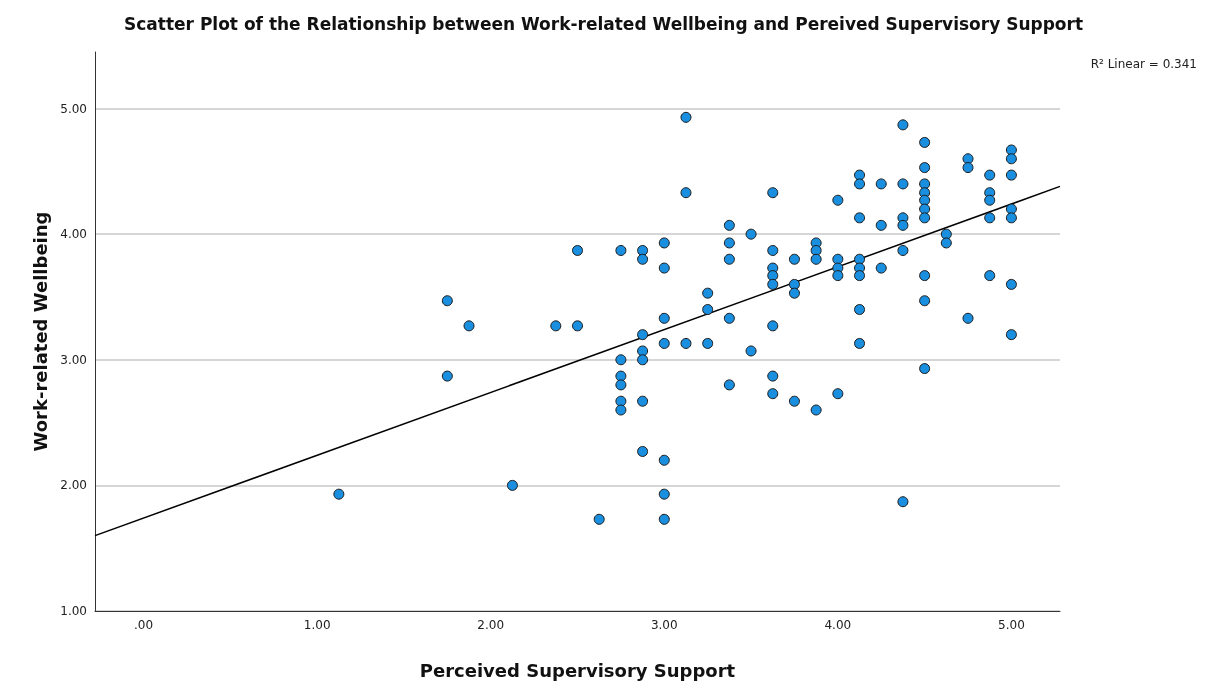  I want to click on y-tick-label: 5.00, so click(73, 108).